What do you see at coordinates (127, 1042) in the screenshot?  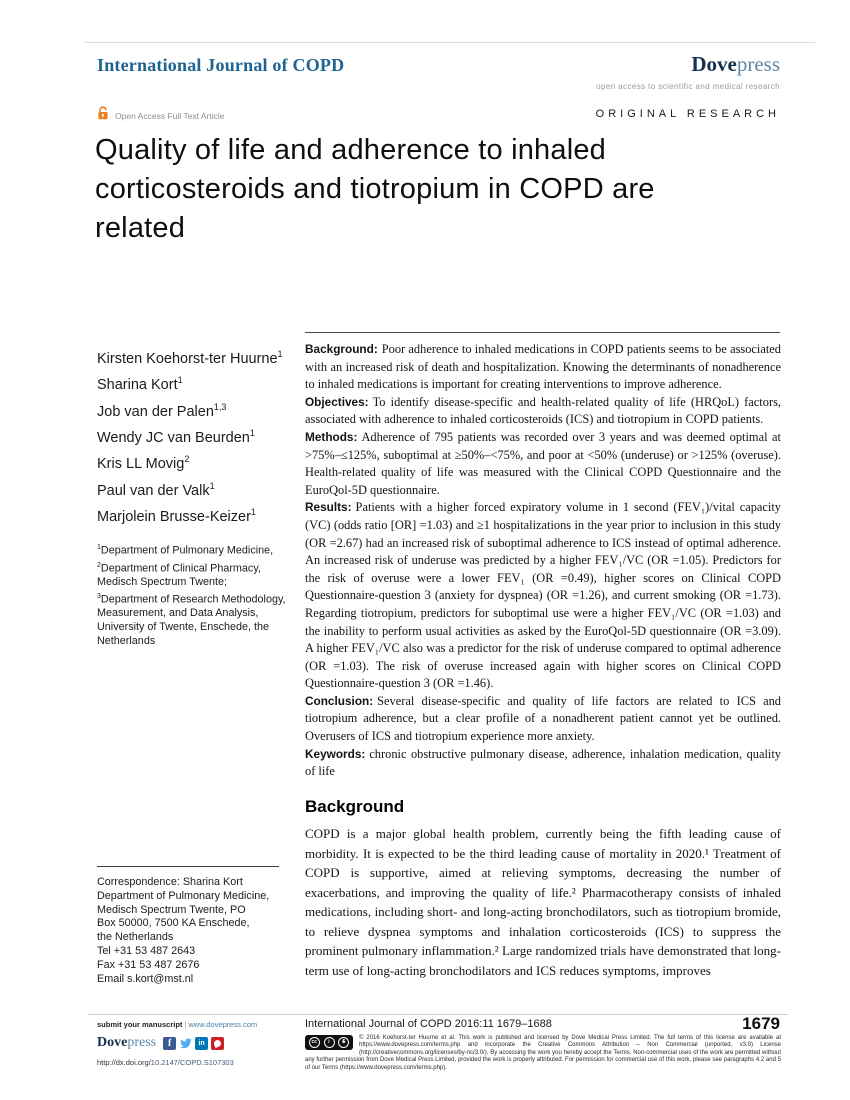 I see `dovepress-footer-logo: Dovepress` at bounding box center [127, 1042].